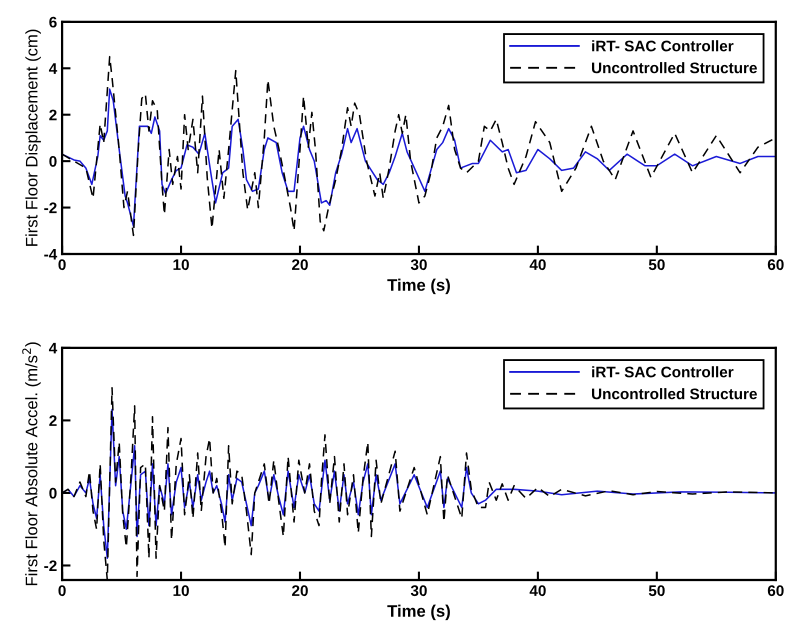  I want to click on y-tick-label: -4, so click(51, 254).